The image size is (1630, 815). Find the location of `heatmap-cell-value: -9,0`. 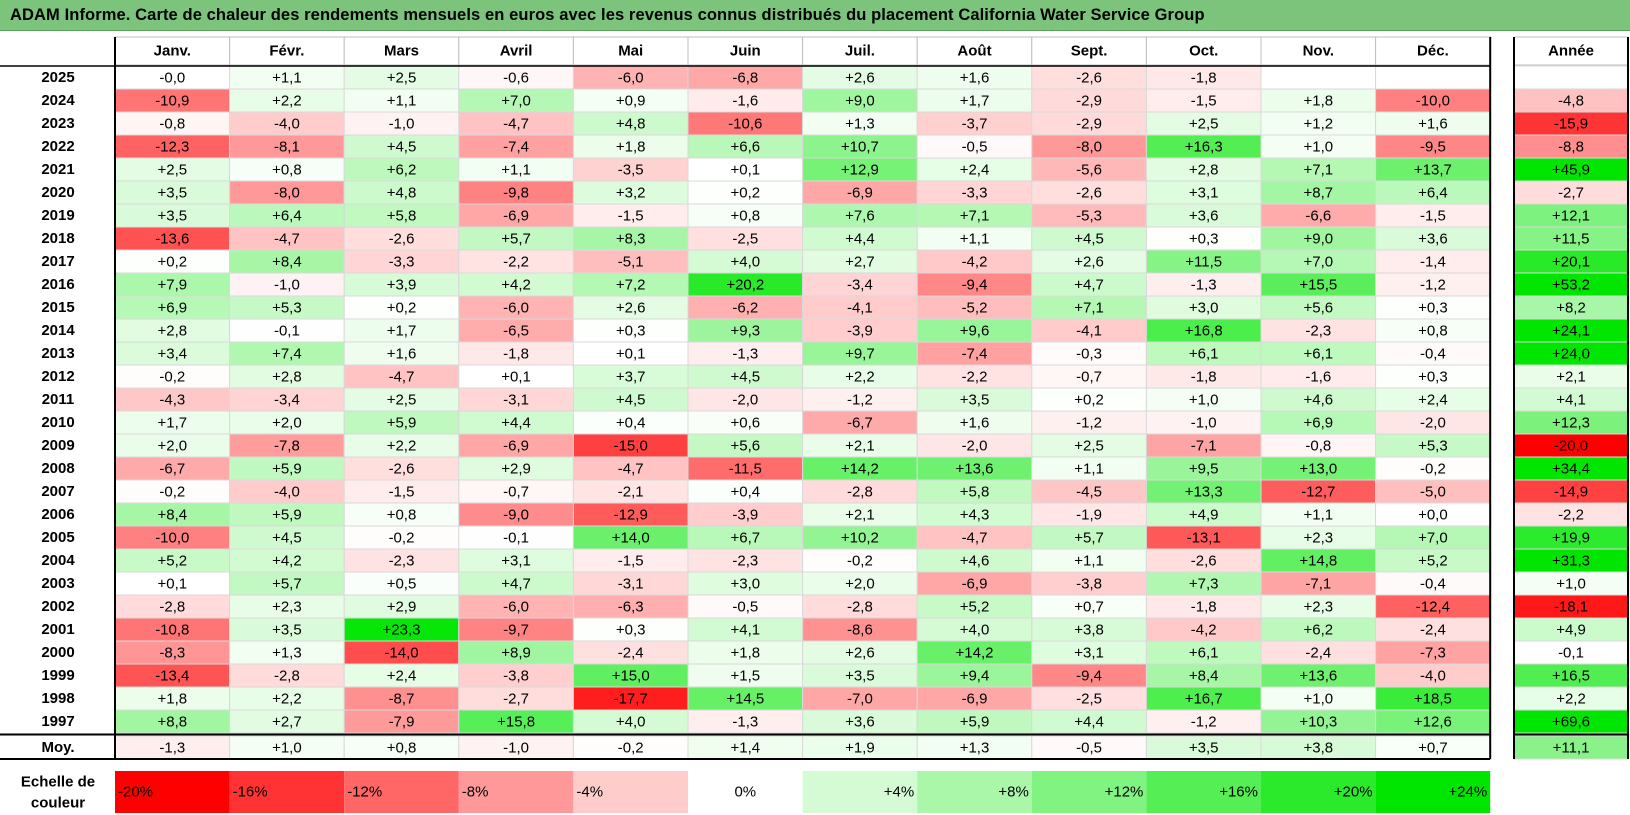

heatmap-cell-value: -9,0 is located at coordinates (516, 515).